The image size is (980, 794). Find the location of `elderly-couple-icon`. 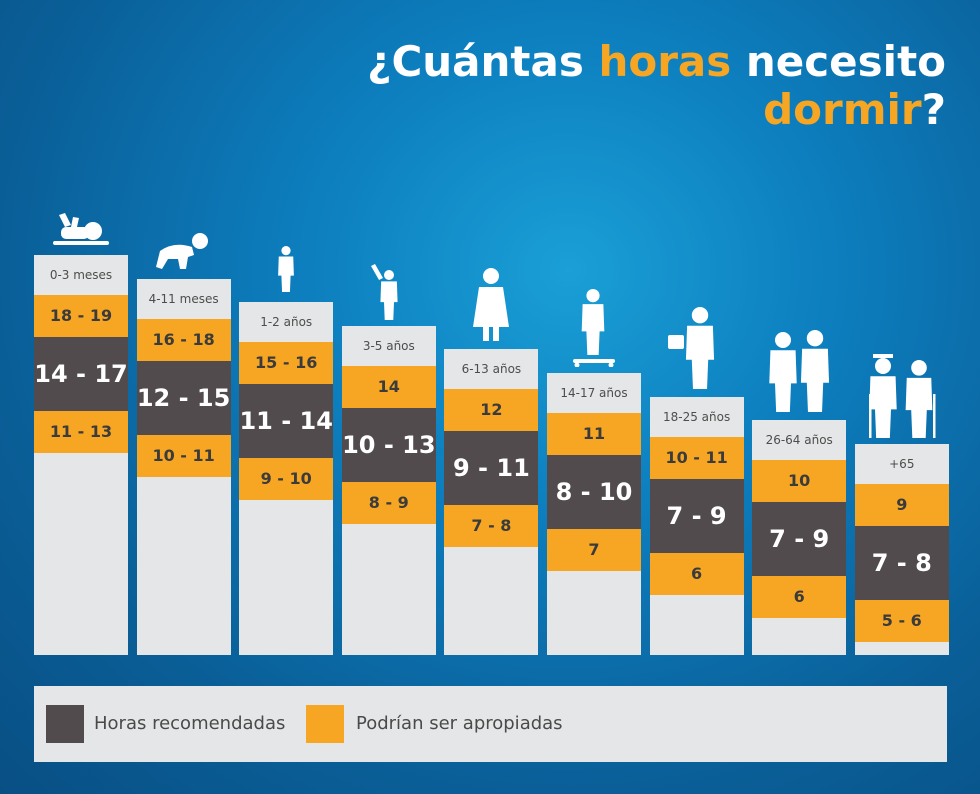

elderly-couple-icon is located at coordinates (902, 397).